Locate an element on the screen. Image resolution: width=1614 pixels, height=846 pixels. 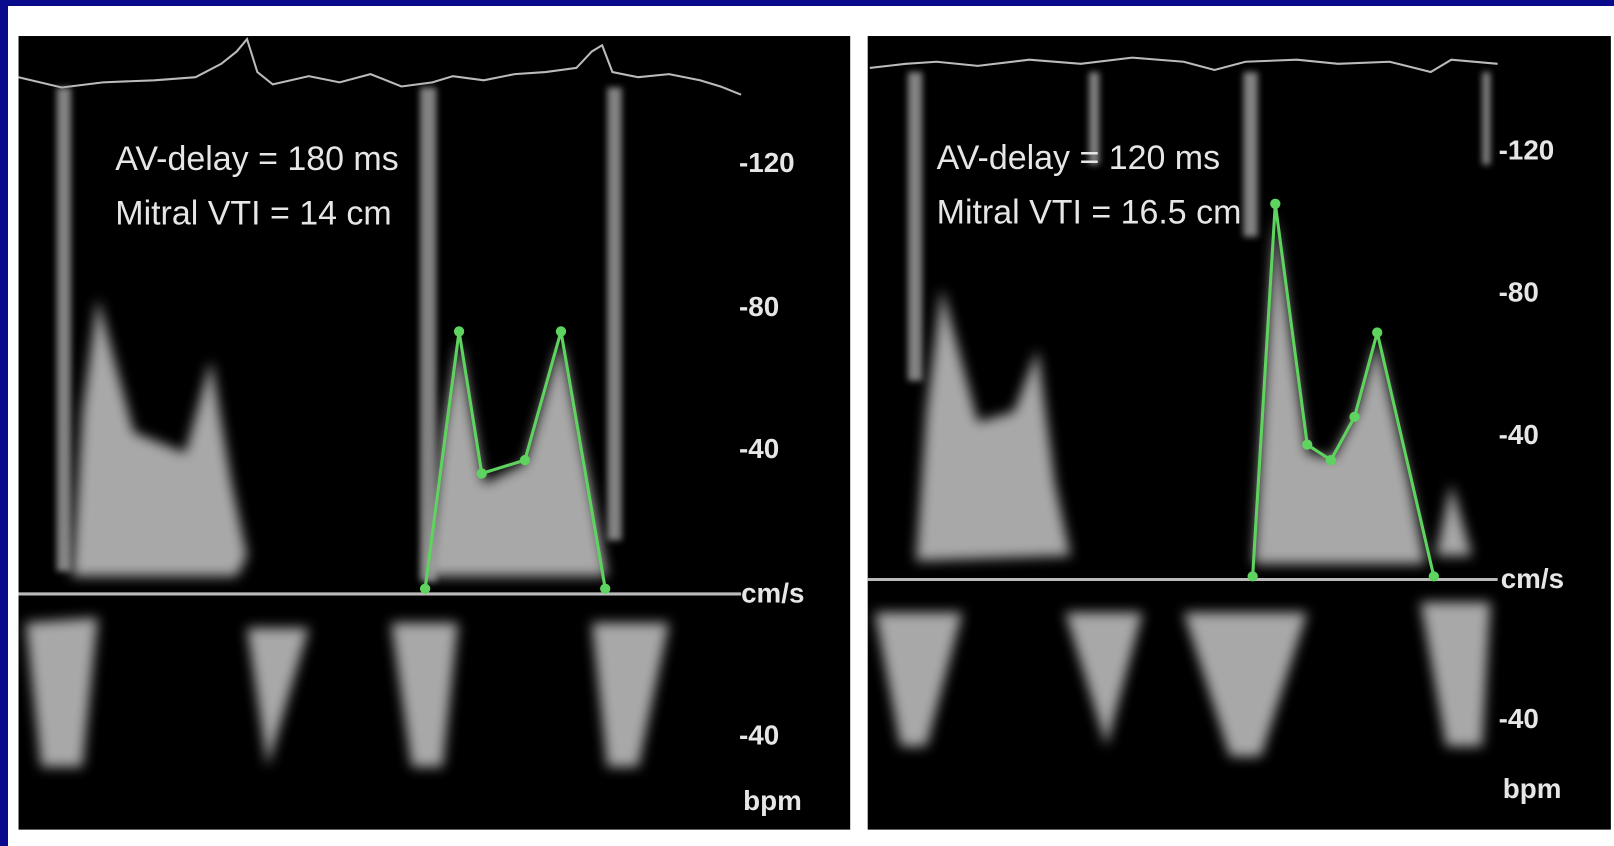
left-border is located at coordinates (4, 423).